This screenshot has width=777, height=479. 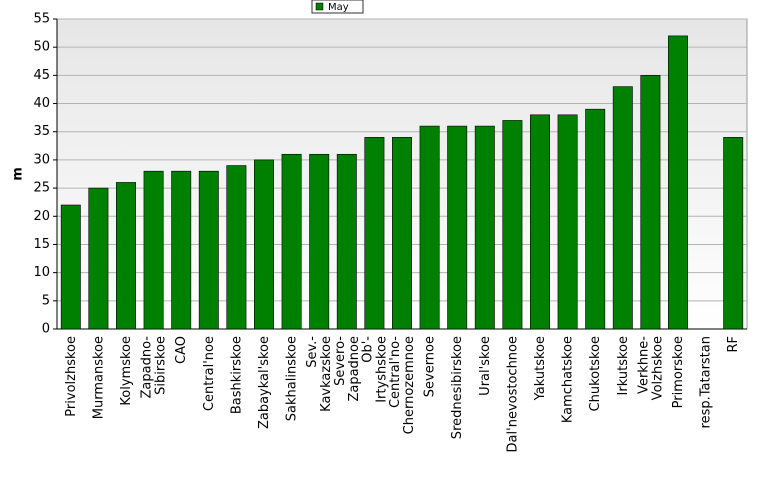 I want to click on x-tick-label: Kolymskoe, so click(x=126, y=371).